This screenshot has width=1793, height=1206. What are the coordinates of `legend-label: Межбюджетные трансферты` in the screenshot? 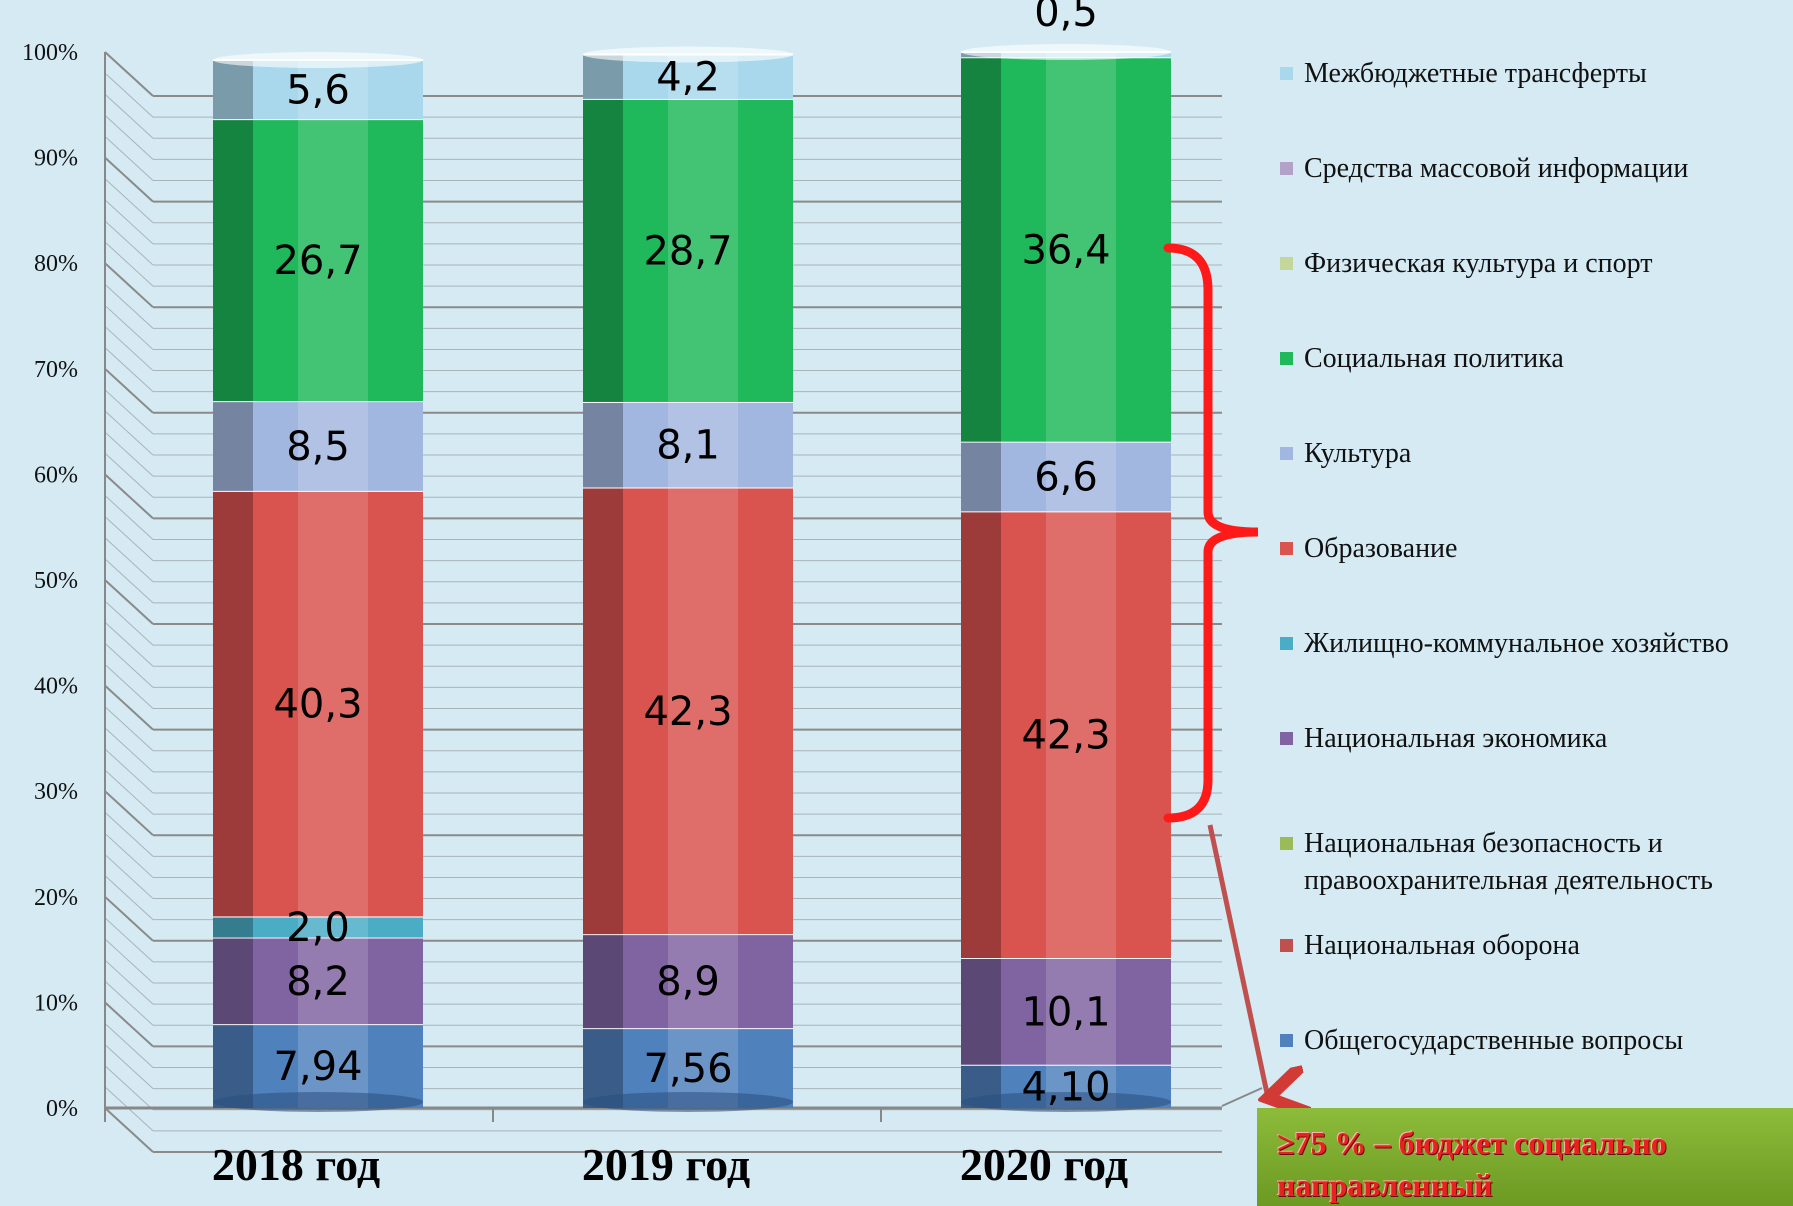 It's located at (1475, 73).